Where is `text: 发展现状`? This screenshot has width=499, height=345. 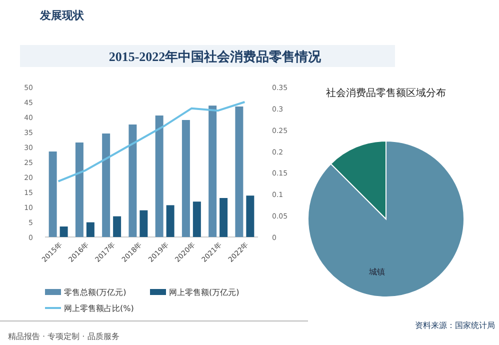 text: 发展现状 is located at coordinates (62, 15).